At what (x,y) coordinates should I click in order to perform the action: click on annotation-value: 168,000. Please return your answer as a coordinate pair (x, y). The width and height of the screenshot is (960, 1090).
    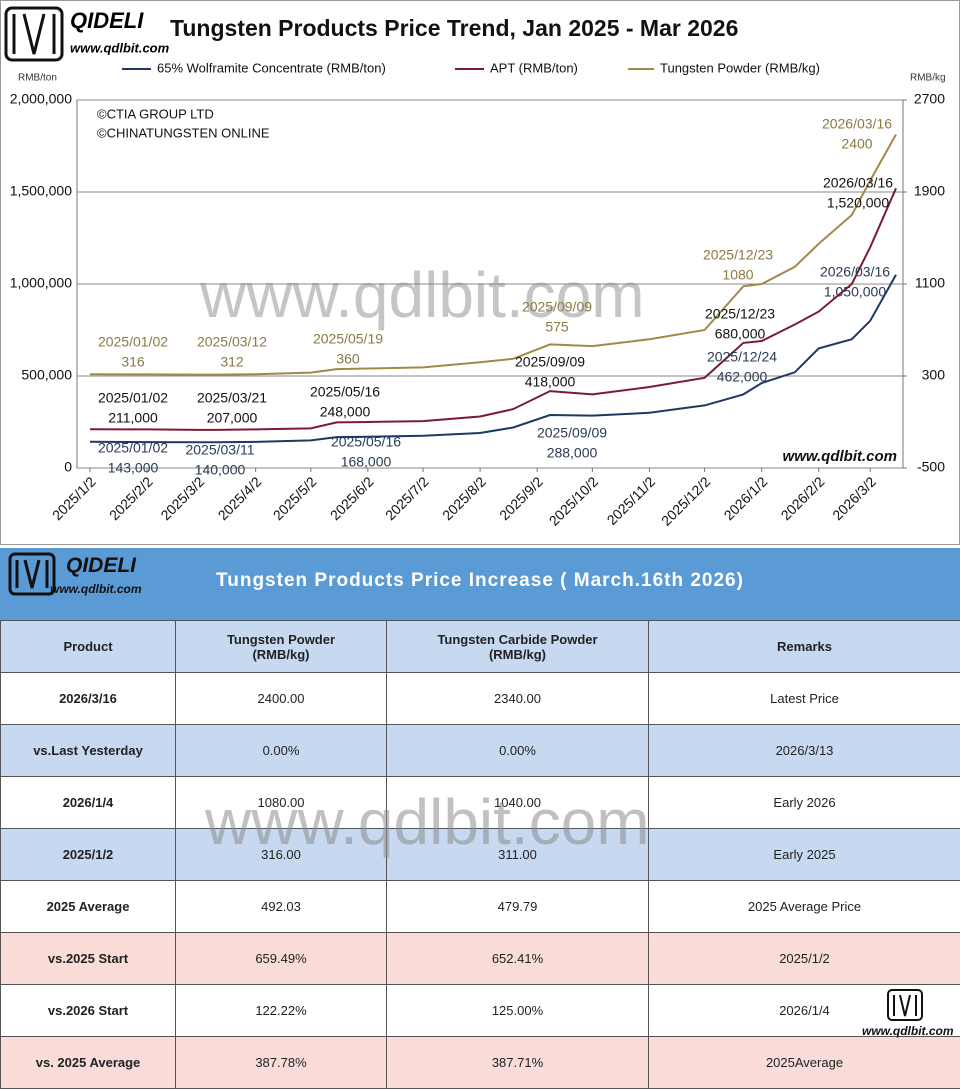
    Looking at the image, I should click on (366, 462).